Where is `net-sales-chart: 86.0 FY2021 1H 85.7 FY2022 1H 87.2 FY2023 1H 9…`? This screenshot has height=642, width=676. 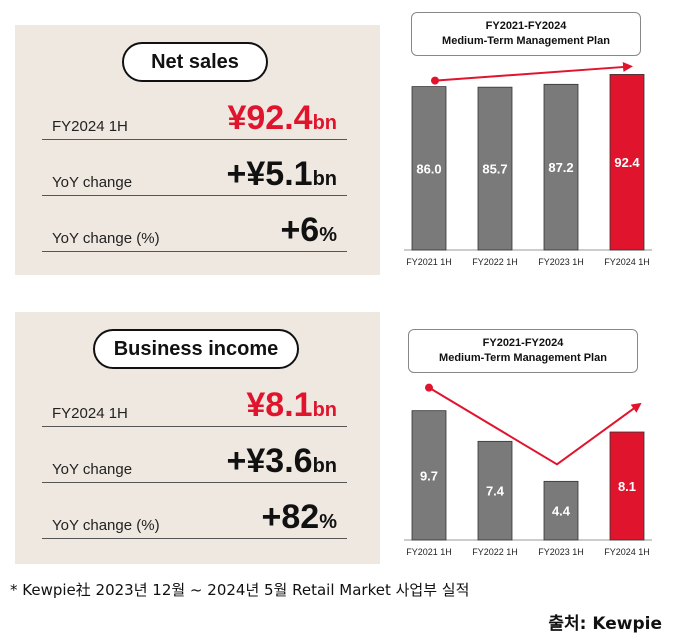
net-sales-chart: 86.0 FY2021 1H 85.7 FY2022 1H 87.2 FY2023 1H 9… is located at coordinates (528, 164).